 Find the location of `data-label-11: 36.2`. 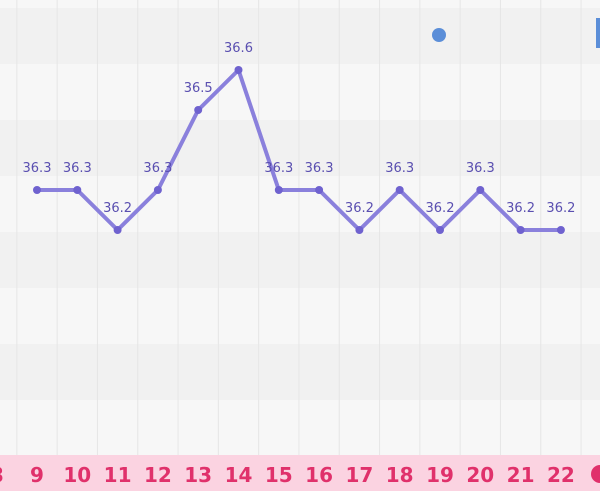

data-label-11: 36.2 is located at coordinates (117, 208).